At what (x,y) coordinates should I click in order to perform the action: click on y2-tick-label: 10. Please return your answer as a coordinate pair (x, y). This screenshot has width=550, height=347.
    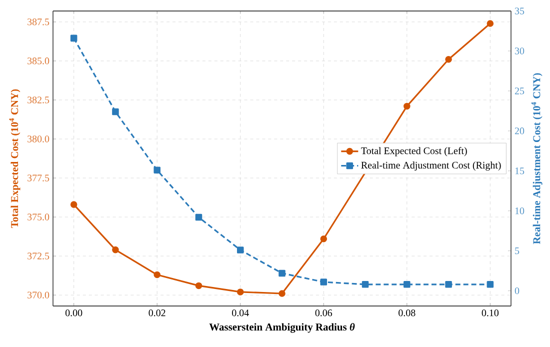
    Looking at the image, I should click on (519, 211).